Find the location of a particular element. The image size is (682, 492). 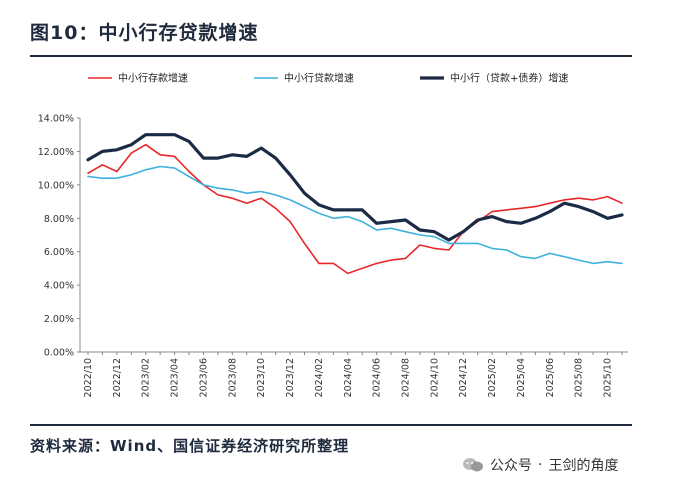

wechat-icon is located at coordinates (473, 465).